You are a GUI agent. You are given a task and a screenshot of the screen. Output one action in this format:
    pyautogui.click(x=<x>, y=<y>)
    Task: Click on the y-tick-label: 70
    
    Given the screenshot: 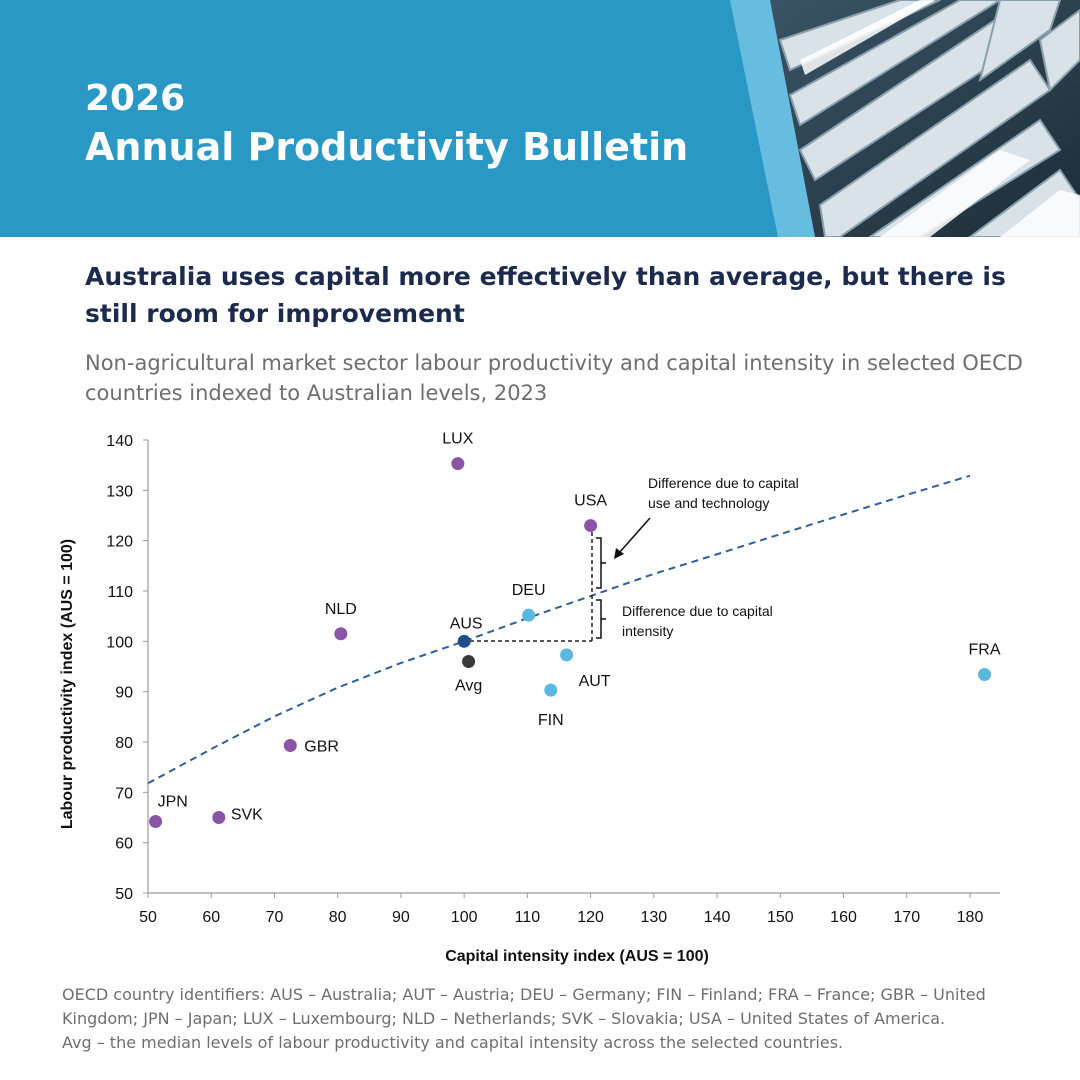 What is the action you would take?
    pyautogui.click(x=124, y=793)
    